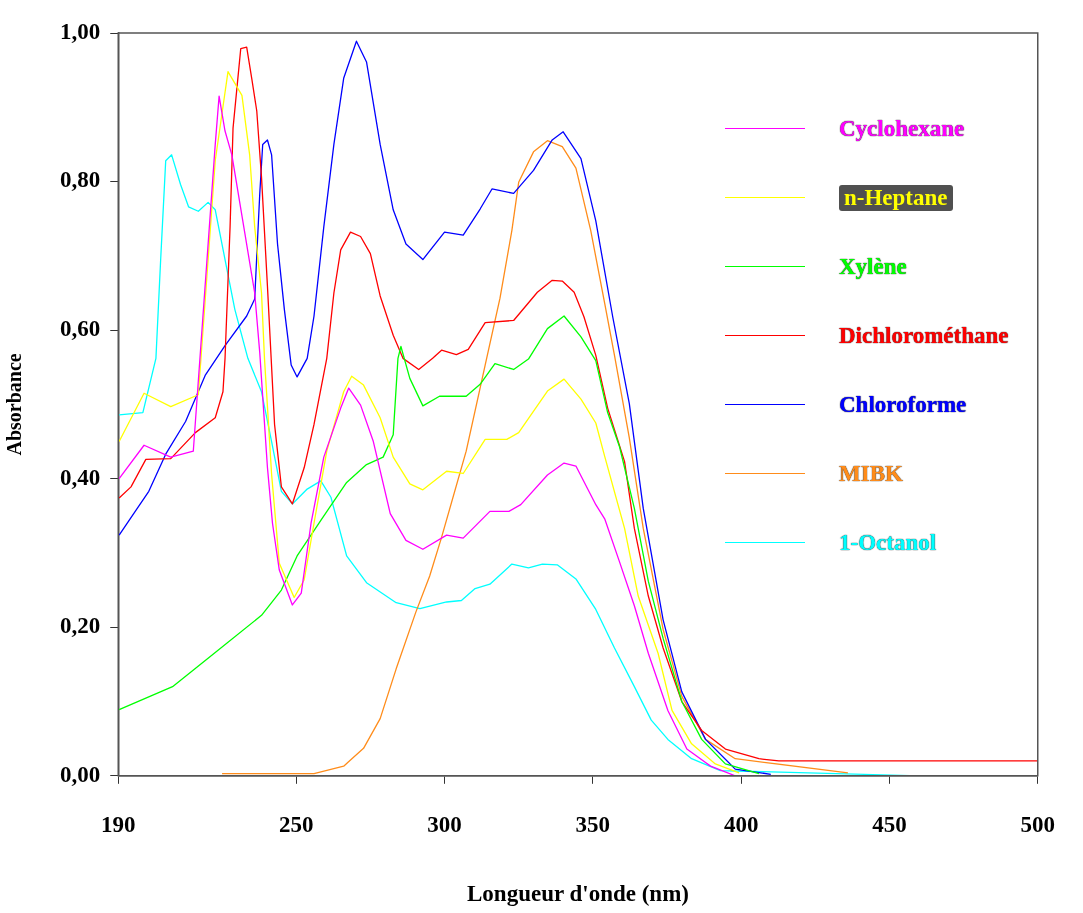 Image resolution: width=1083 pixels, height=913 pixels. What do you see at coordinates (444, 824) in the screenshot?
I see `x-tick-label: 300` at bounding box center [444, 824].